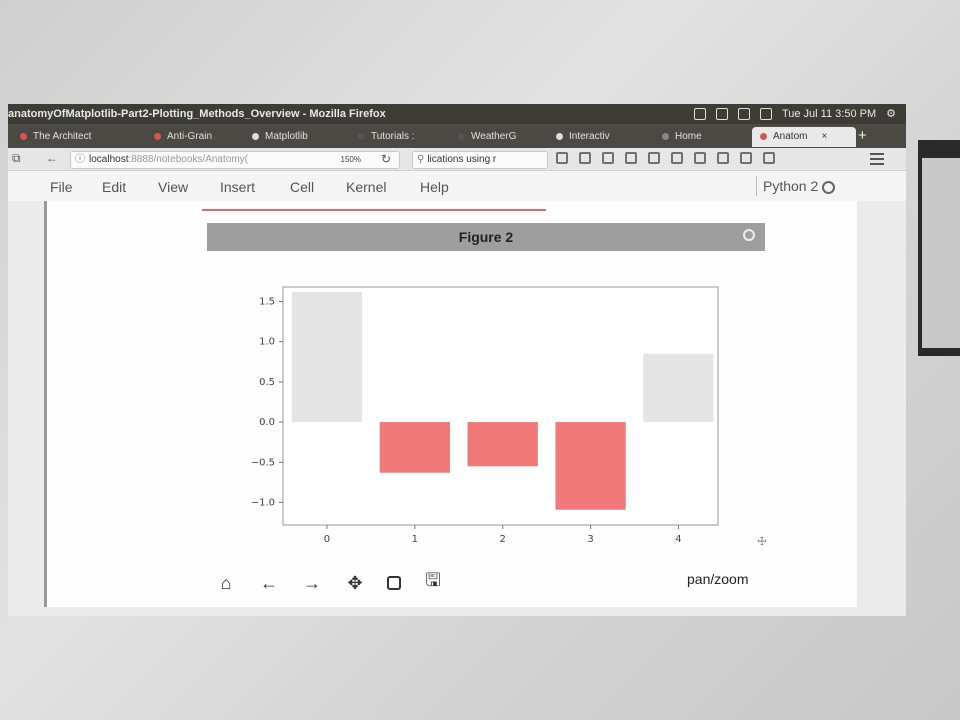 The width and height of the screenshot is (960, 720). What do you see at coordinates (678, 539) in the screenshot?
I see `x-tick-label: 4` at bounding box center [678, 539].